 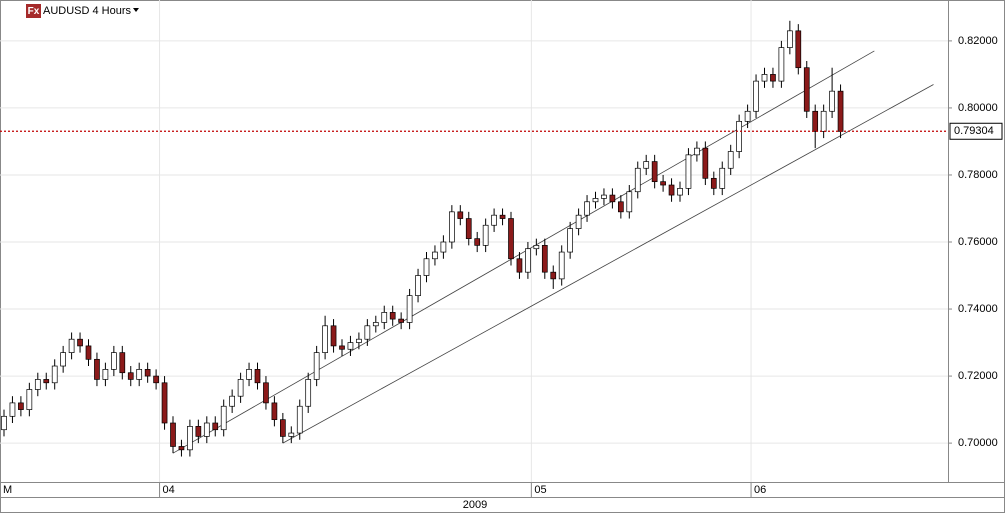 I want to click on y-tick-label: 0.76000, so click(x=978, y=242).